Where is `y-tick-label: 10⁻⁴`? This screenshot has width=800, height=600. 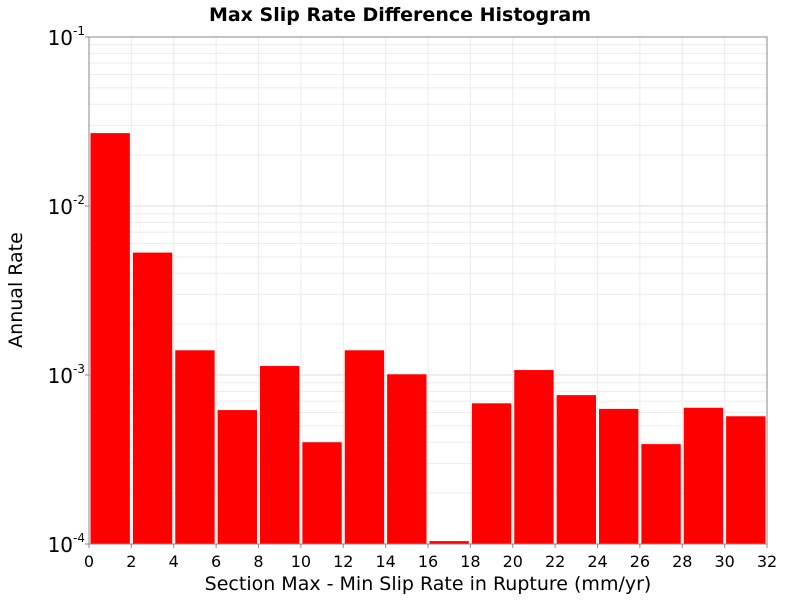
y-tick-label: 10⁻⁴ is located at coordinates (66, 544).